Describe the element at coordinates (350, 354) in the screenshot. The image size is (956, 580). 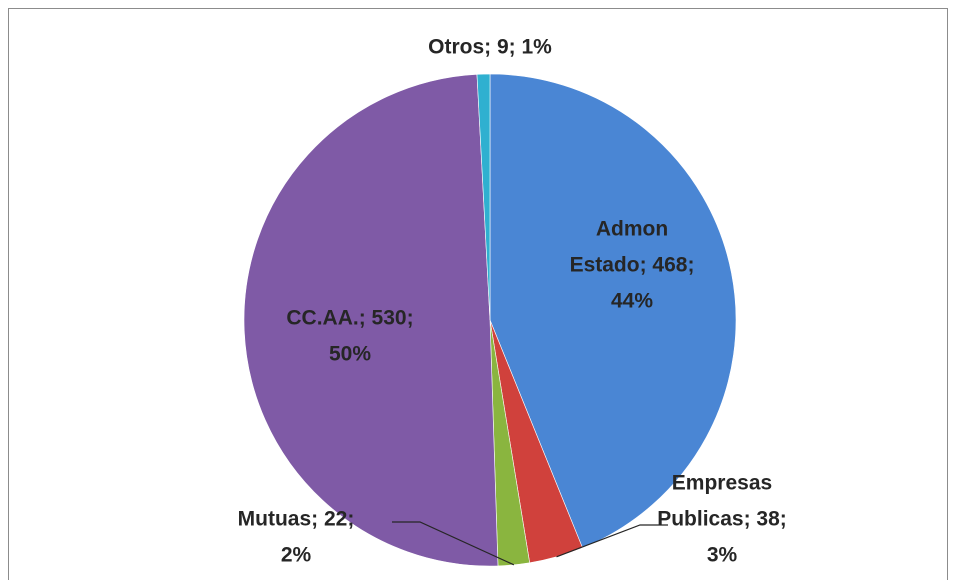
I see `data-label: 50%` at that location.